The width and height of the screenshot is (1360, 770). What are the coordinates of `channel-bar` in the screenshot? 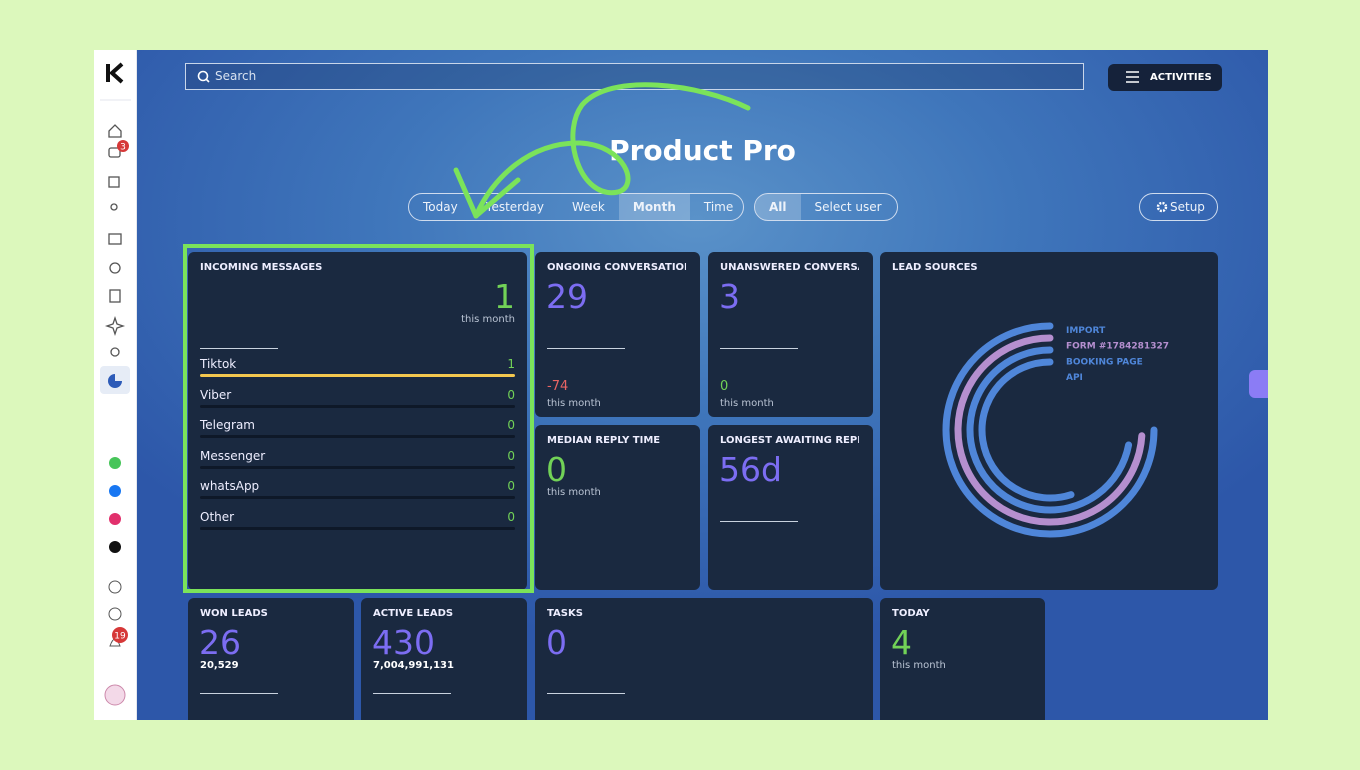 It's located at (357, 375).